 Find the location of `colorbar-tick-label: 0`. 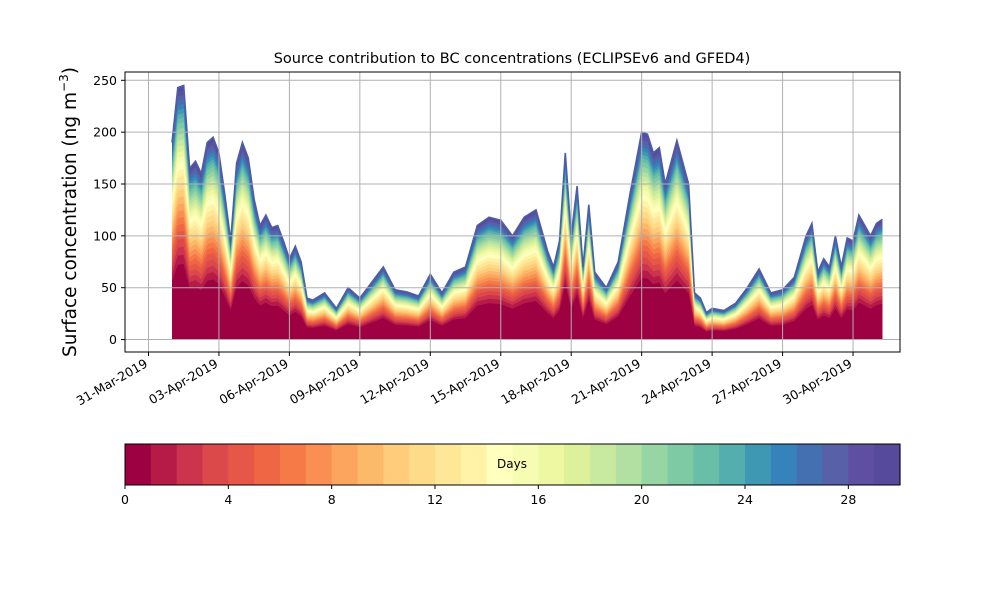

colorbar-tick-label: 0 is located at coordinates (125, 499).